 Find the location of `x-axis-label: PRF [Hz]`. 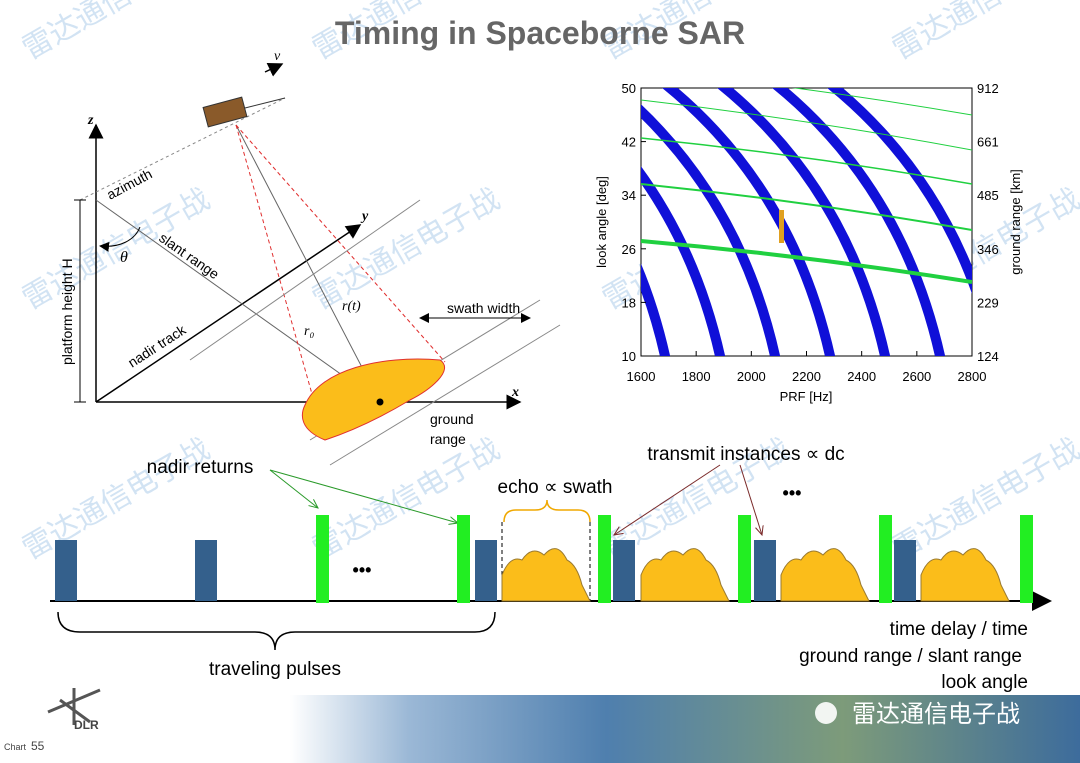

x-axis-label: PRF [Hz] is located at coordinates (806, 396).